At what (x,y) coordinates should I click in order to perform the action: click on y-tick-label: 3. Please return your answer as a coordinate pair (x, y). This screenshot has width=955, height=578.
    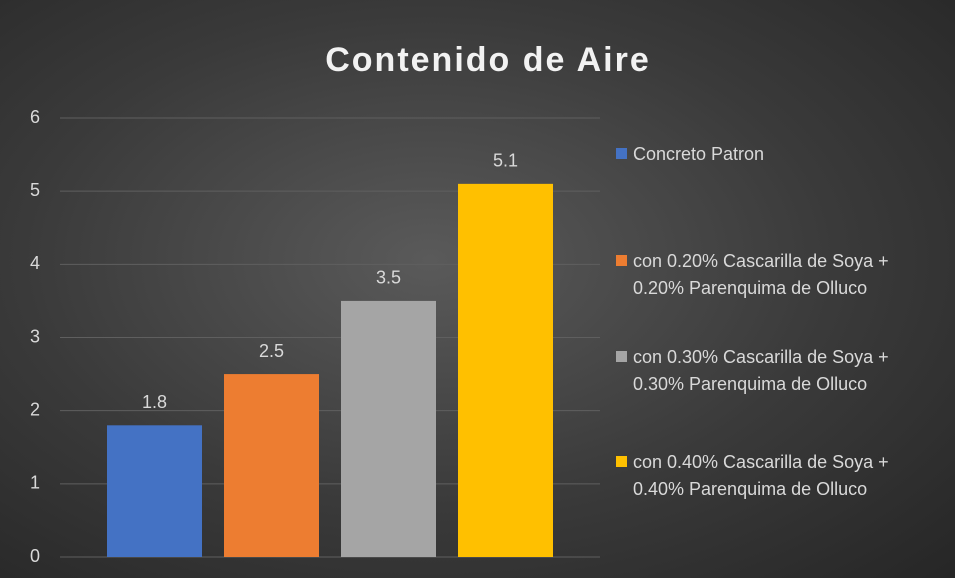
    Looking at the image, I should click on (35, 336).